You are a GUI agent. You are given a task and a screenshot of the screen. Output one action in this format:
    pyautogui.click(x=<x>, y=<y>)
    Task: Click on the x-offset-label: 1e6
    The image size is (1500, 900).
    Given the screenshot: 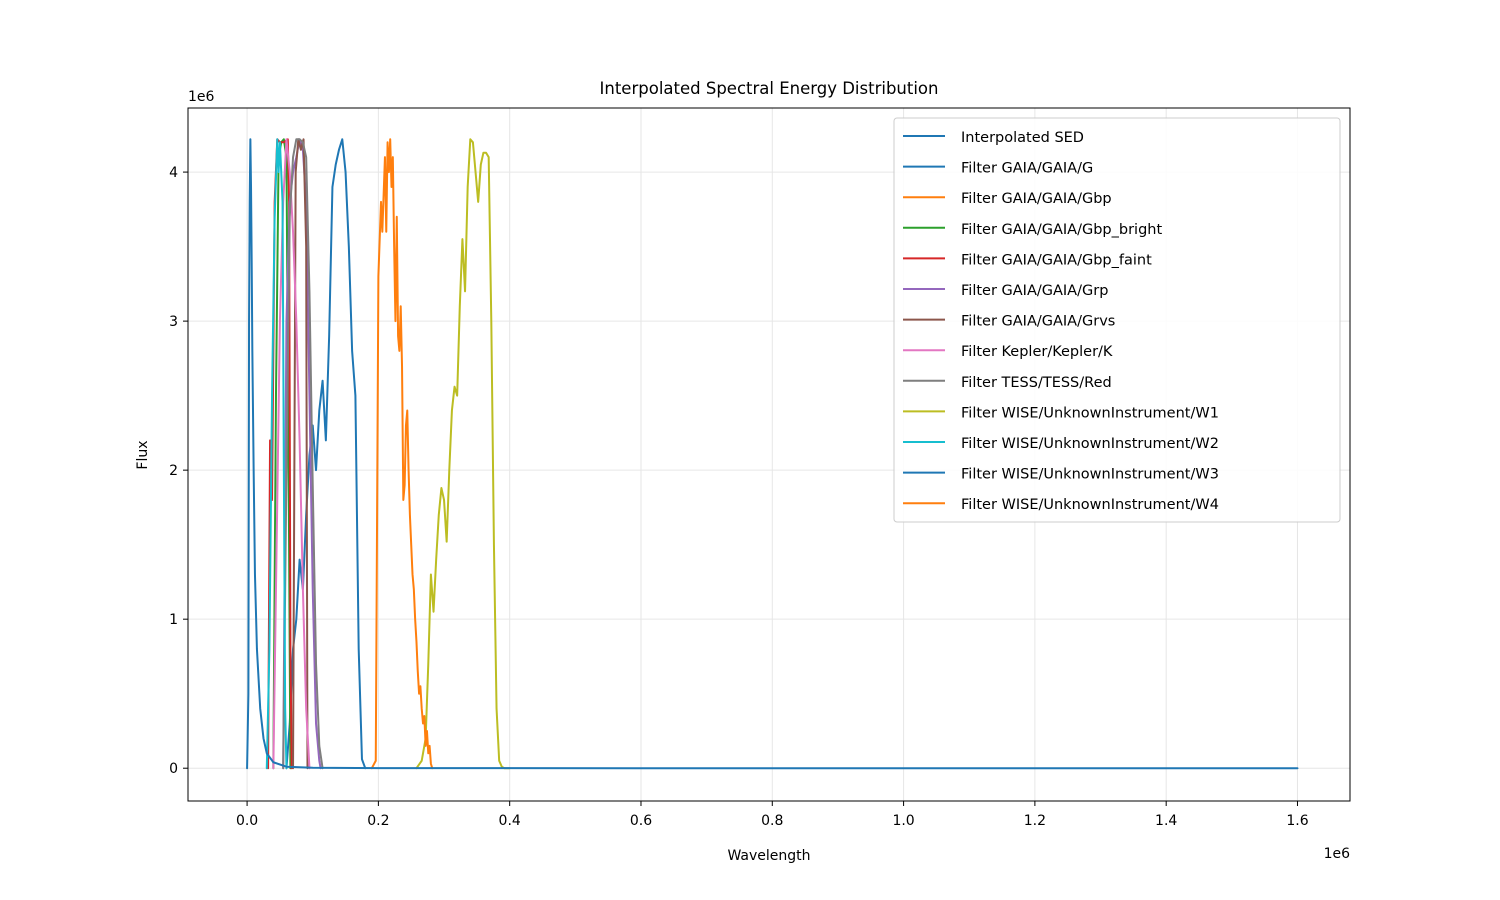 What is the action you would take?
    pyautogui.click(x=1337, y=854)
    